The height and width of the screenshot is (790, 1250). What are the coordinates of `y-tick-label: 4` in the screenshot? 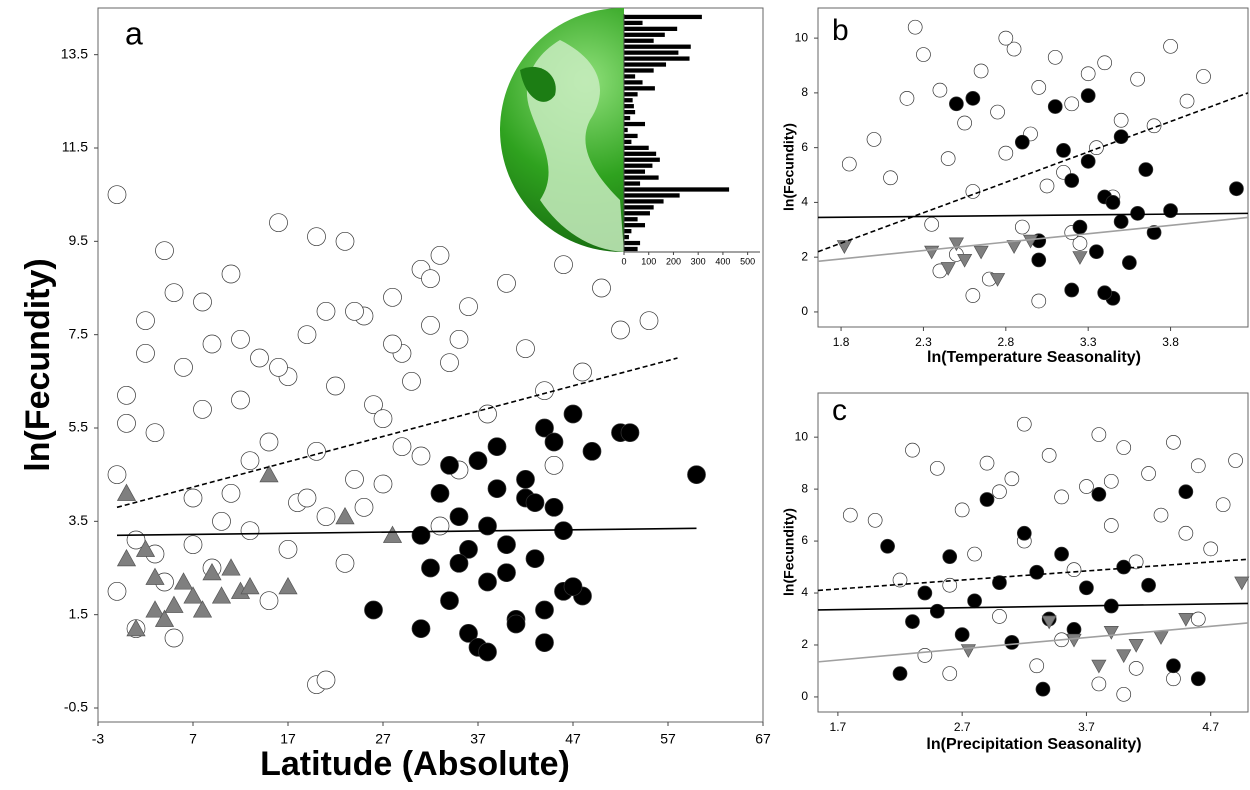 It's located at (804, 202).